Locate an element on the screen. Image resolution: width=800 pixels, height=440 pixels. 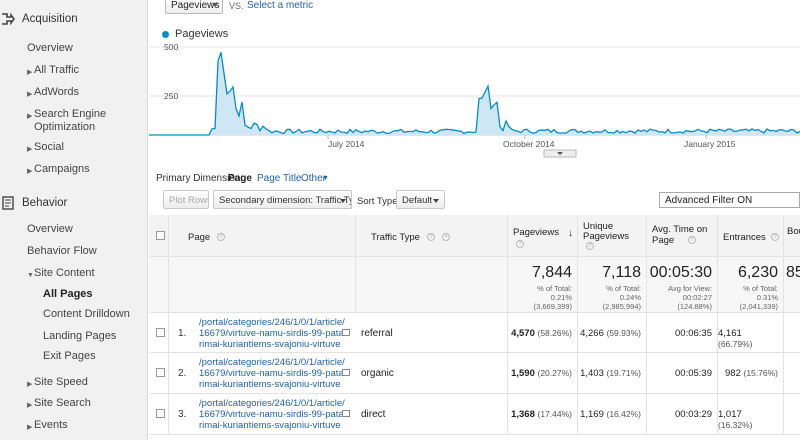
metric-dropdown-label: Pageviews is located at coordinates (195, 5).